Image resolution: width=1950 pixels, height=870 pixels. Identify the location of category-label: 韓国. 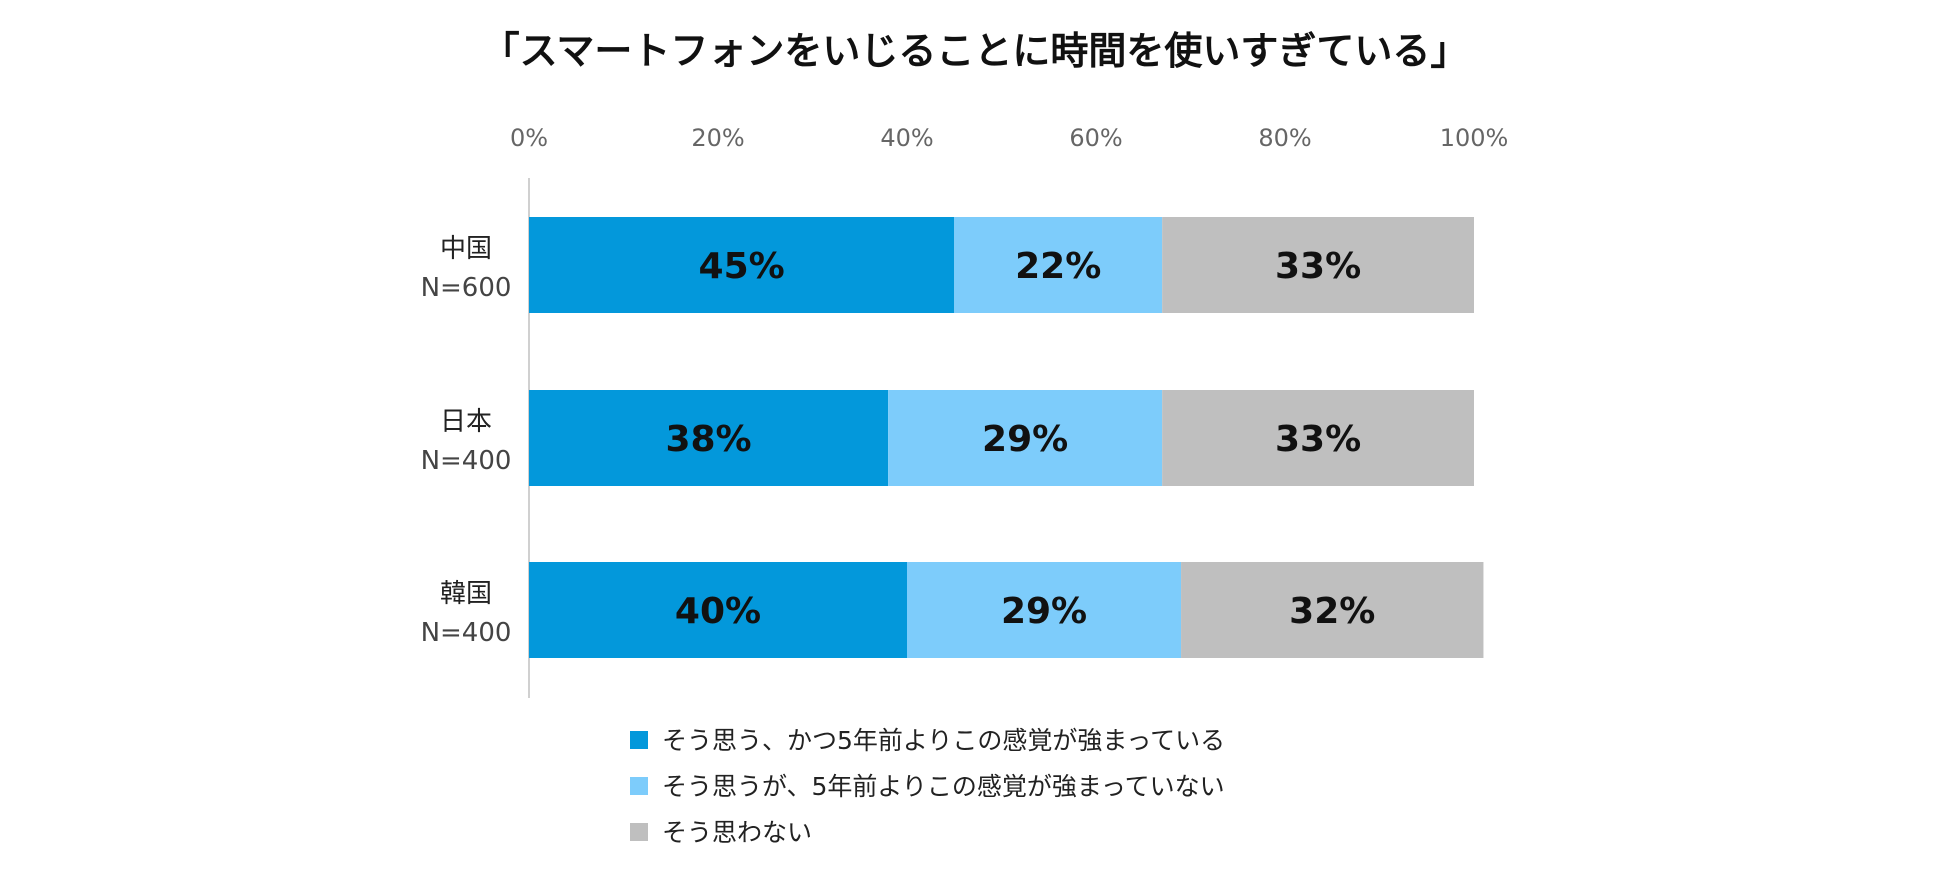
(466, 594).